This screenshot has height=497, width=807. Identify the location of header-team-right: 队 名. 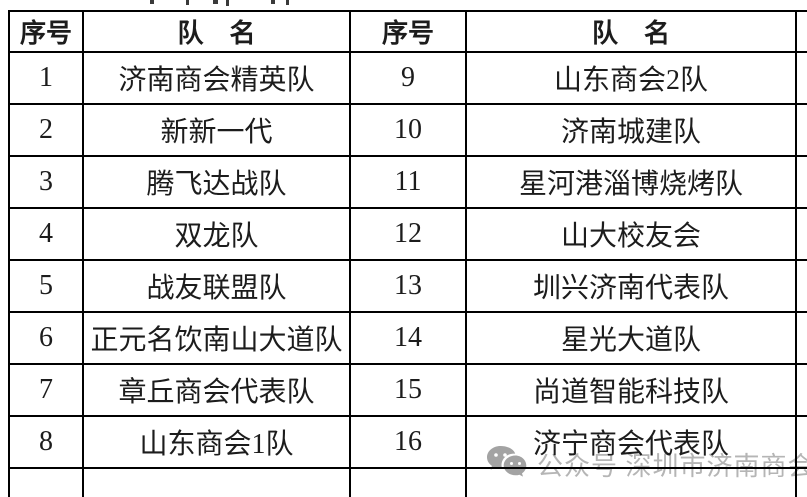
(631, 31).